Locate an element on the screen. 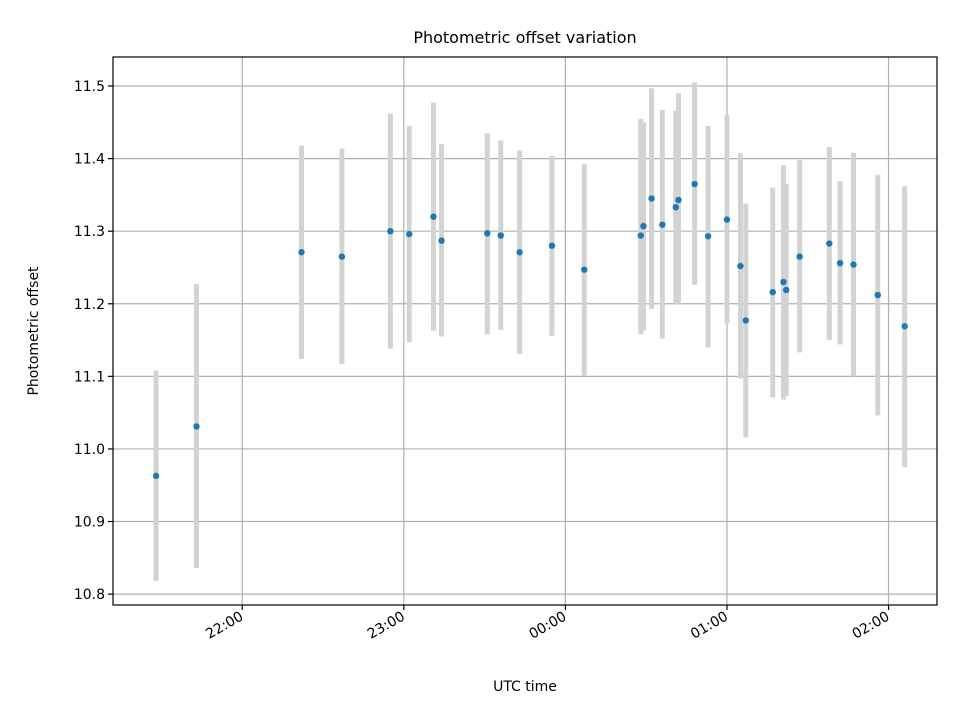  x-axis-label: UTC time is located at coordinates (525, 687).